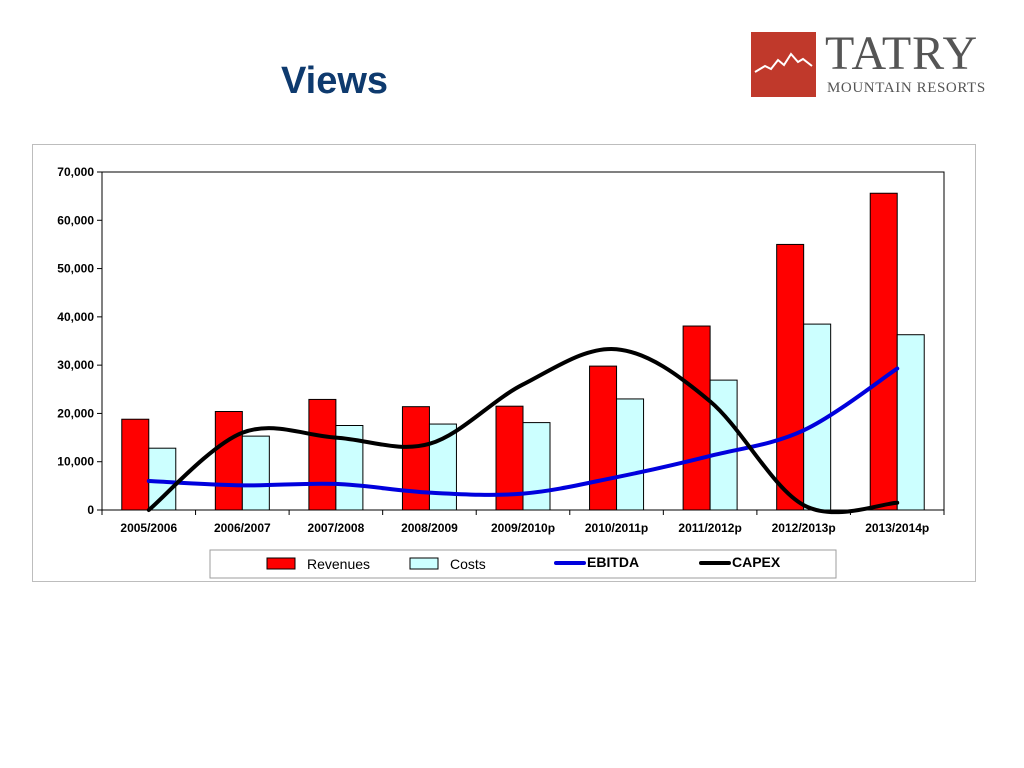 The width and height of the screenshot is (1024, 768). What do you see at coordinates (804, 528) in the screenshot?
I see `x-tick-label: 2012/2013p` at bounding box center [804, 528].